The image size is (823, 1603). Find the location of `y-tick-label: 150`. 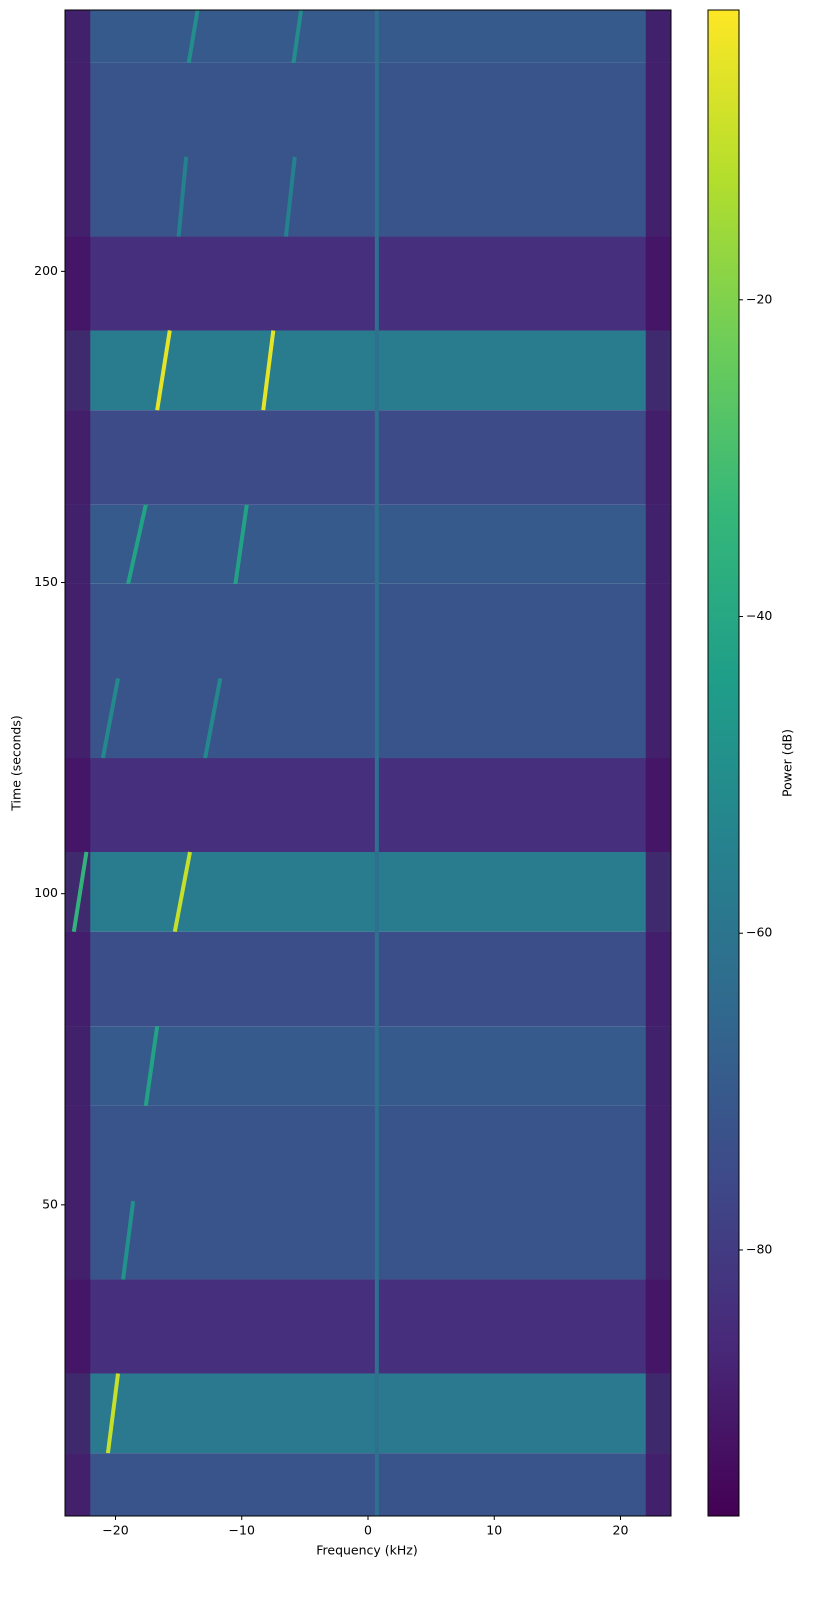

y-tick-label: 150 is located at coordinates (46, 581).